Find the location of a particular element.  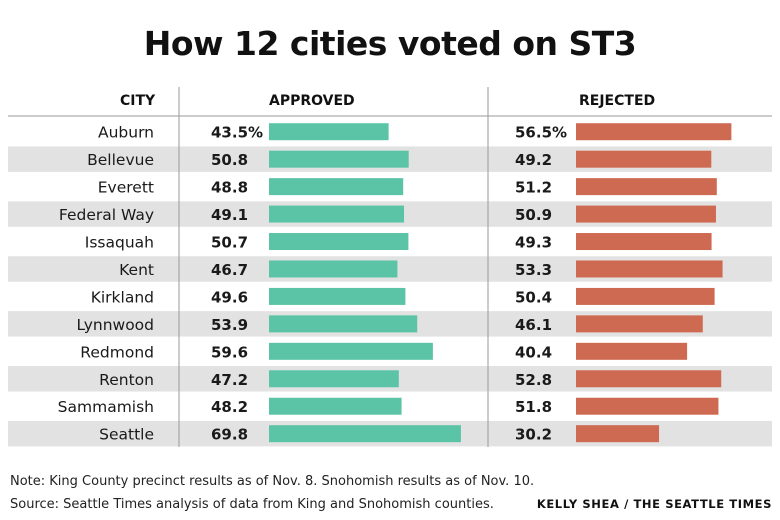

rejected-value-label: 52.8 is located at coordinates (533, 380).